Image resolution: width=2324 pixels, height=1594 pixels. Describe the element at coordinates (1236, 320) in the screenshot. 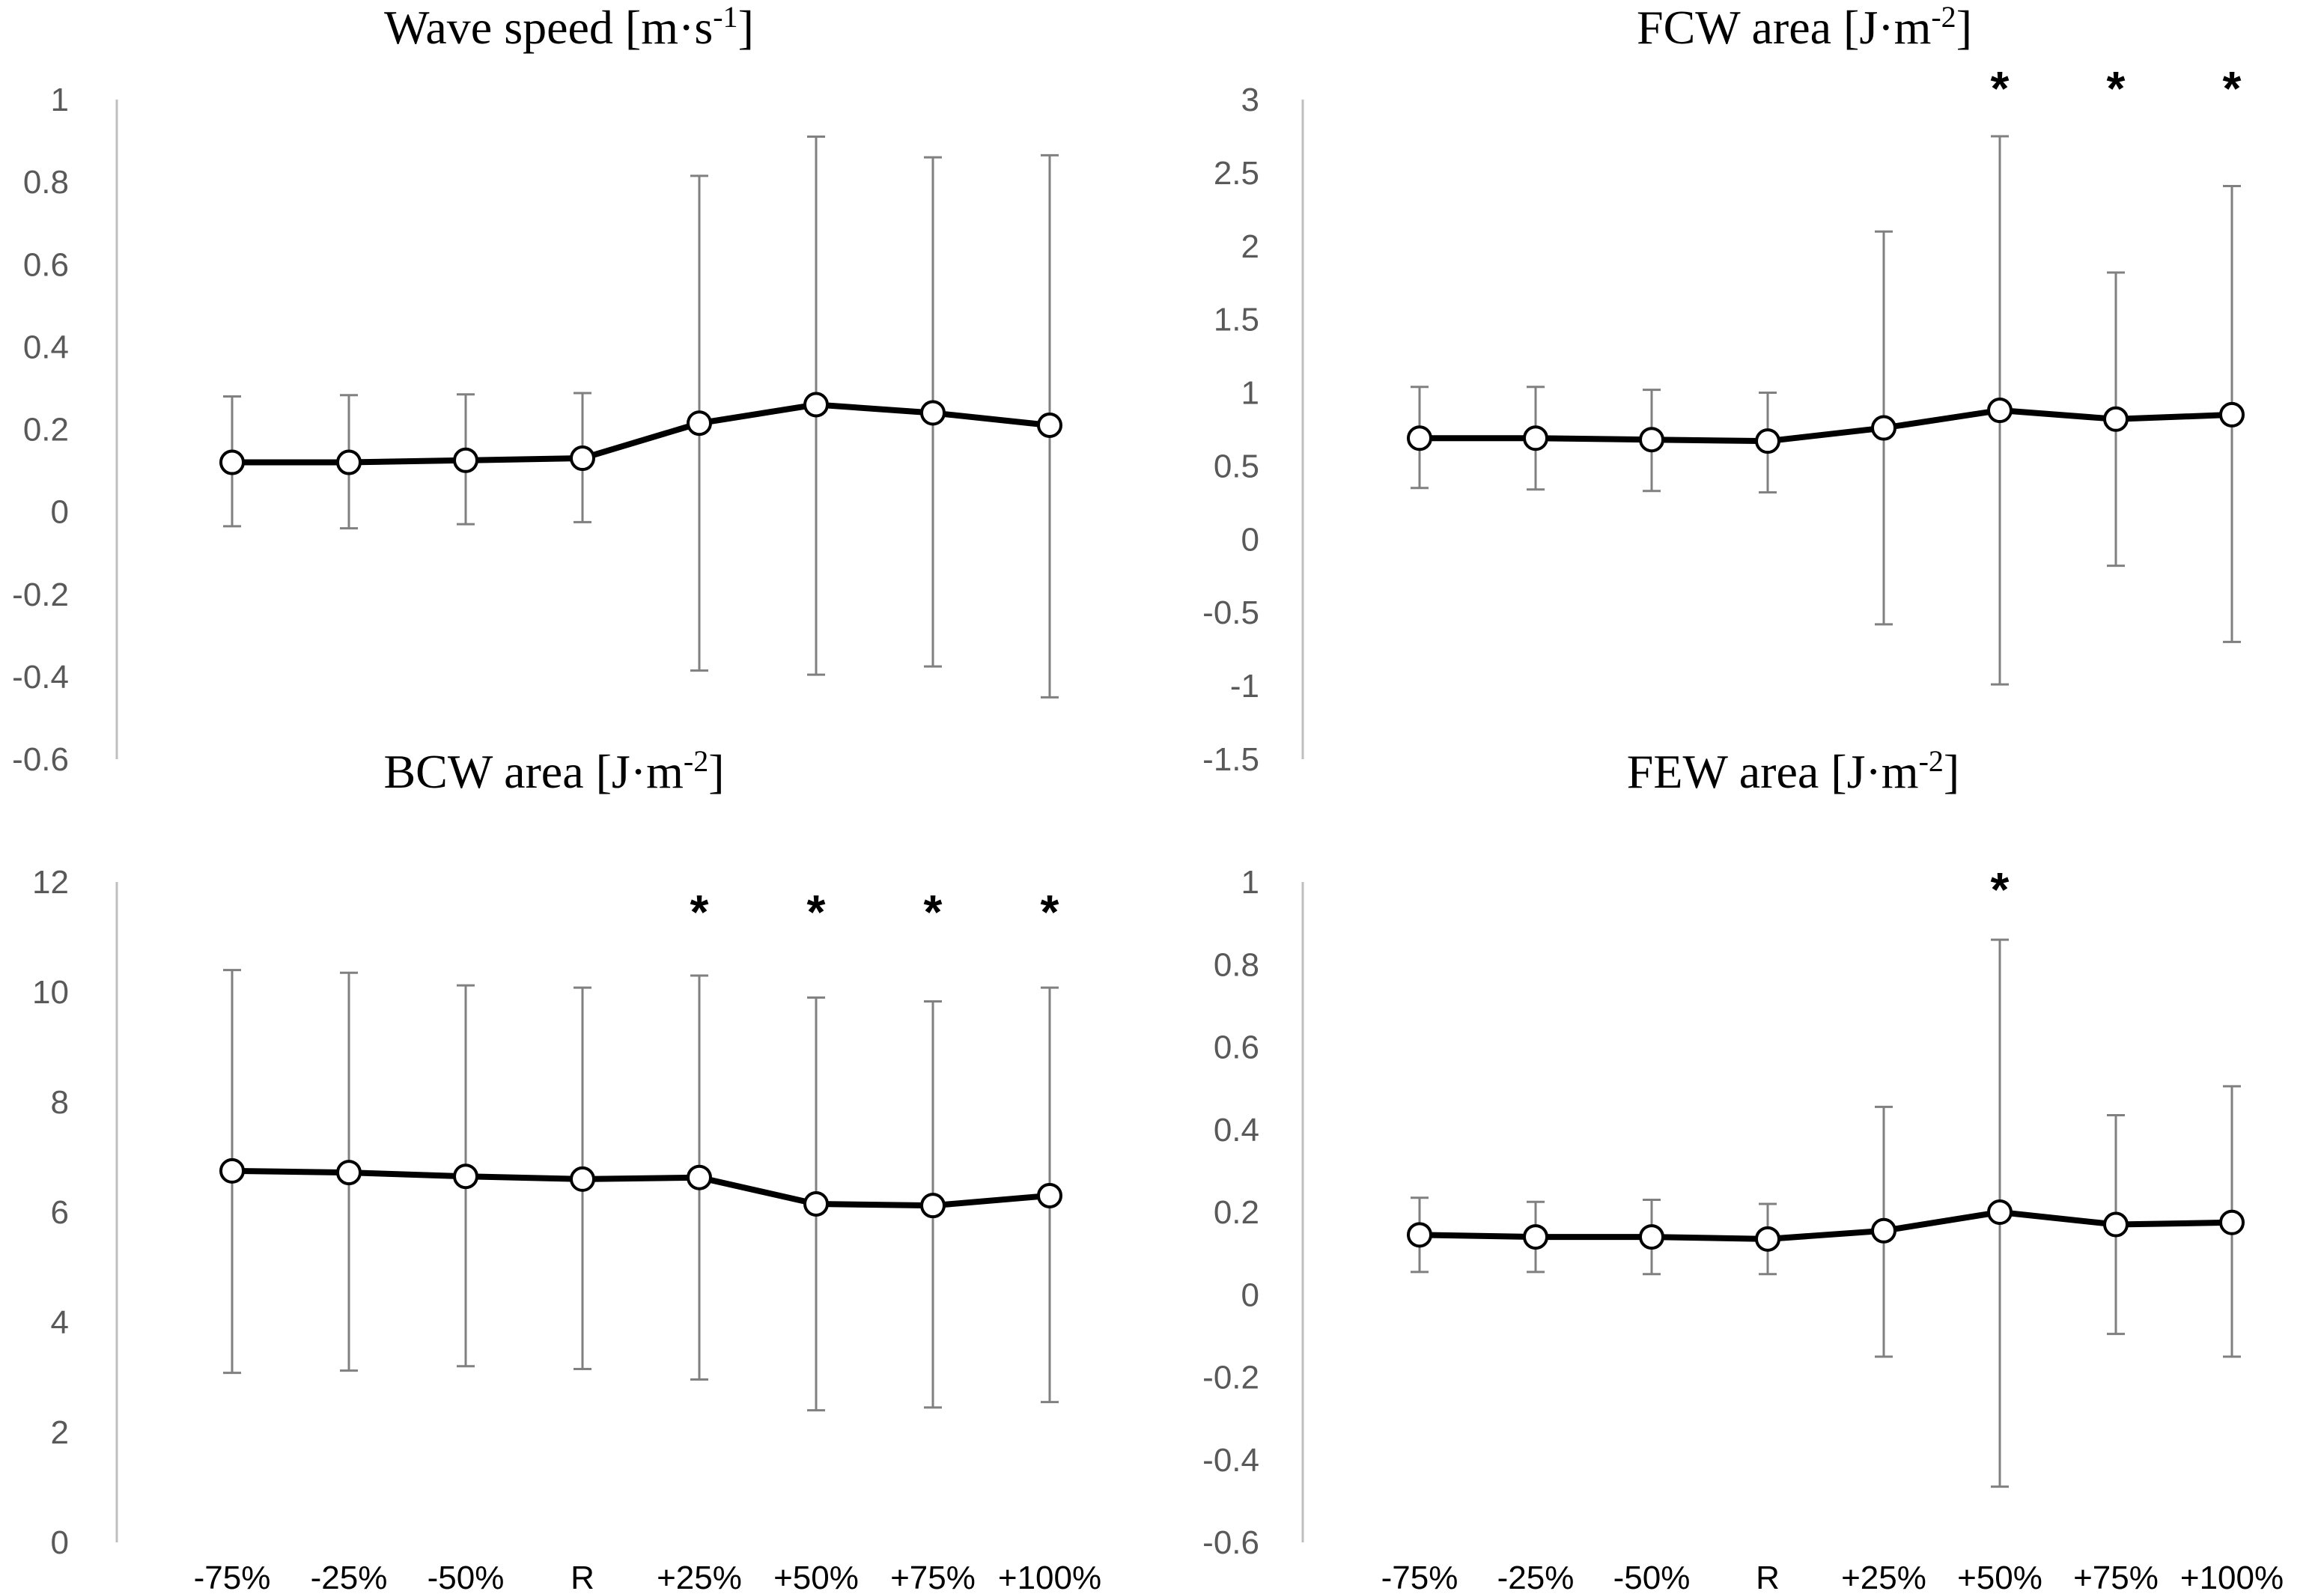

I see `y-tick-label: 1.5` at that location.